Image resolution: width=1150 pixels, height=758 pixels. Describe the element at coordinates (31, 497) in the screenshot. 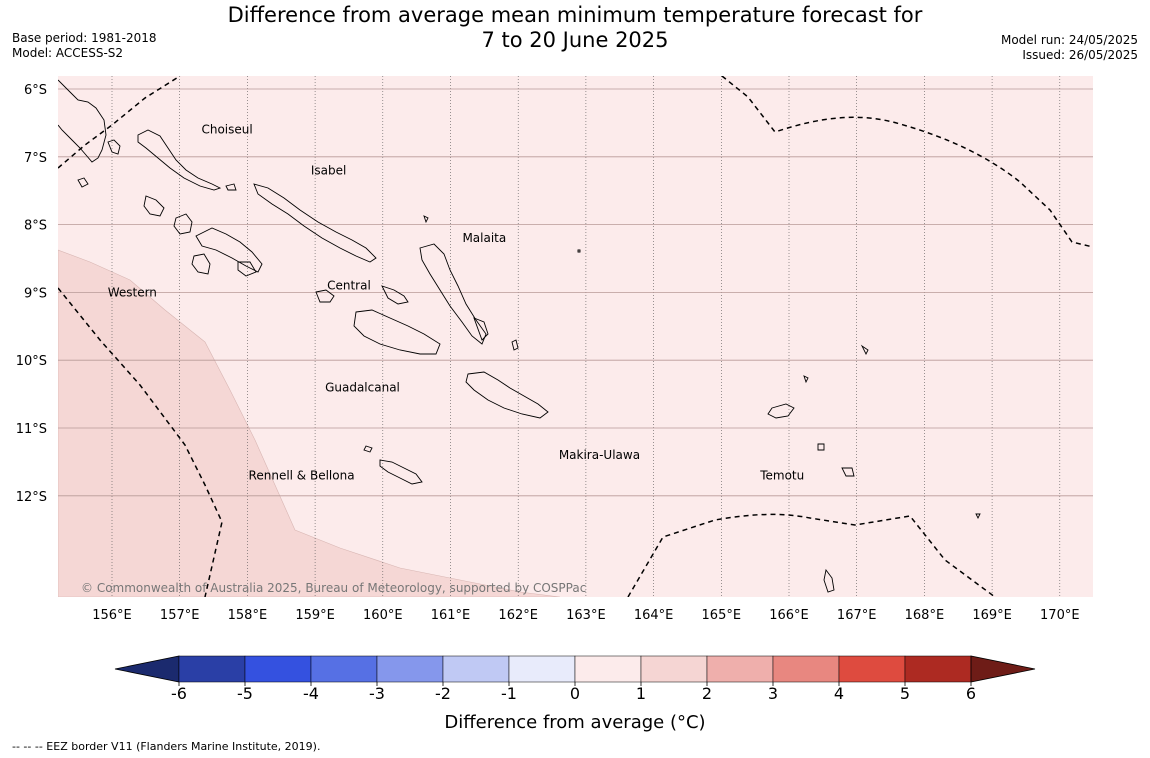

I see `lat-label-12: 12°S` at that location.